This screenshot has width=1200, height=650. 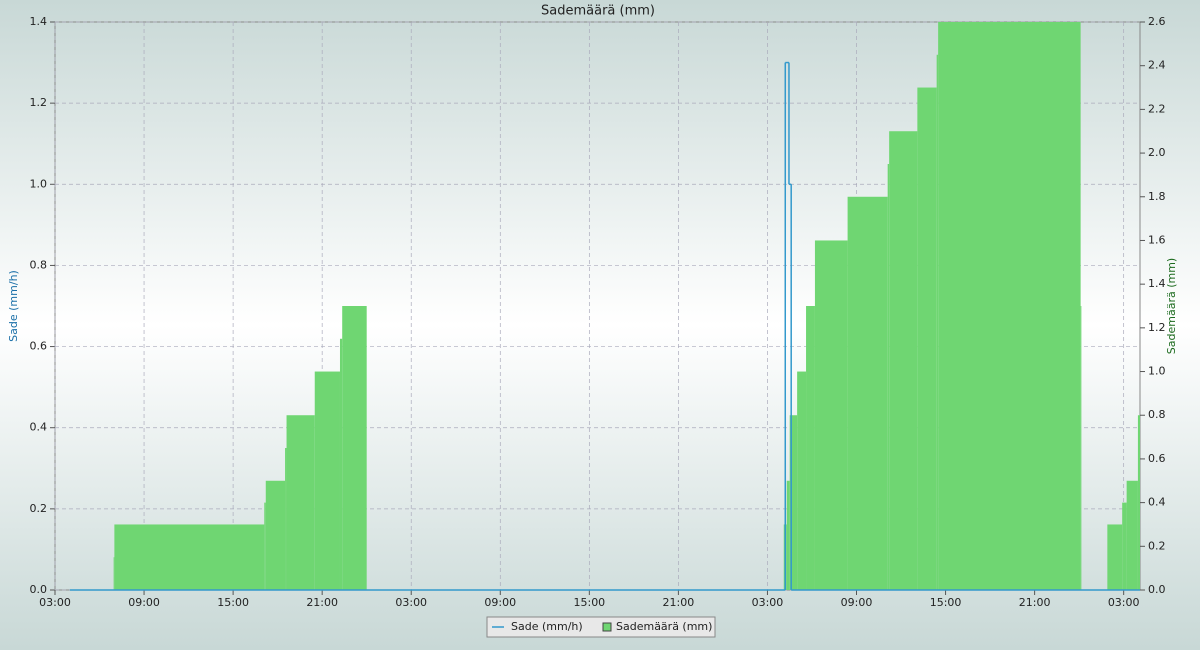 What do you see at coordinates (39, 508) in the screenshot?
I see `y-tick-label: 0.2` at bounding box center [39, 508].